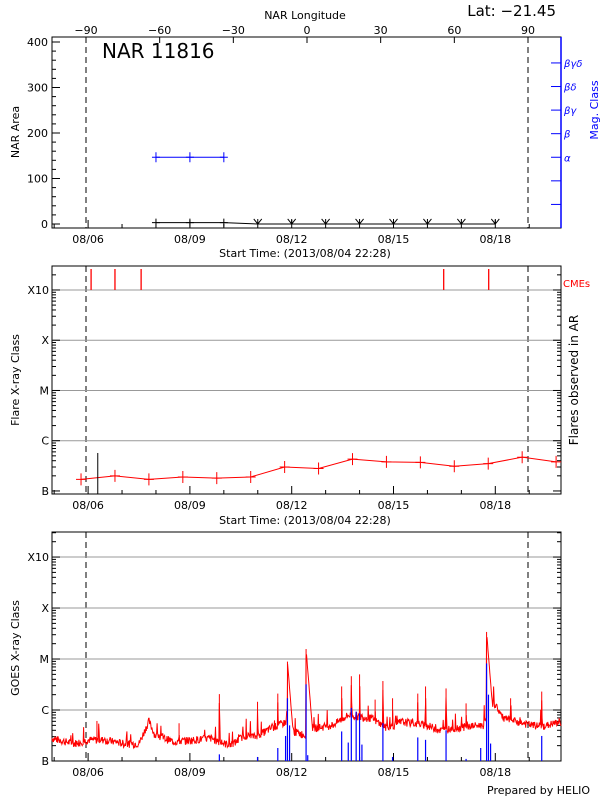 The width and height of the screenshot is (600, 800). I want to click on panel2-y-axis-title: Flare X-ray Class, so click(15, 380).